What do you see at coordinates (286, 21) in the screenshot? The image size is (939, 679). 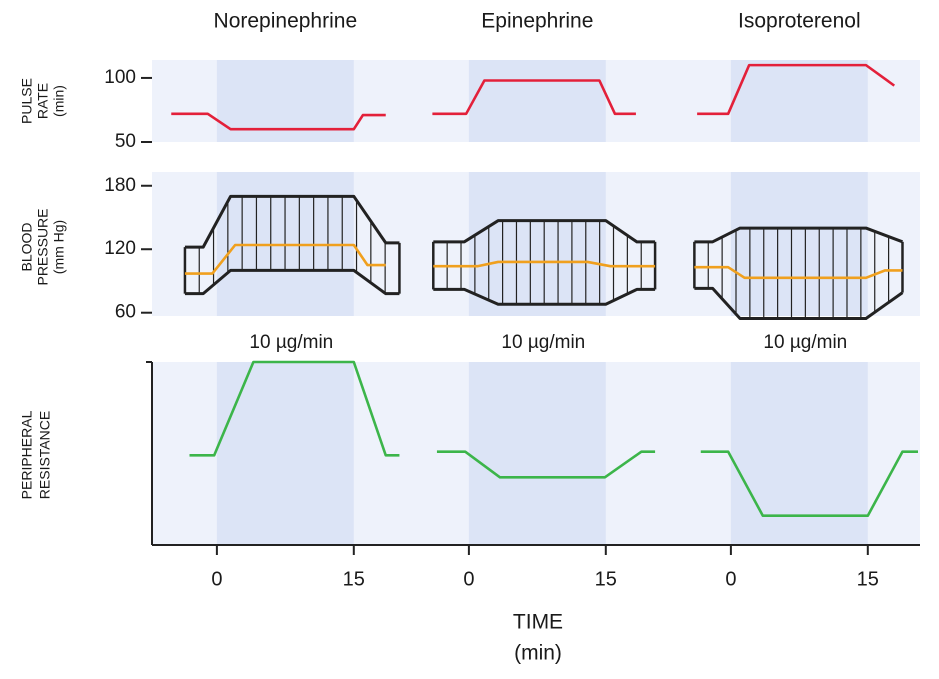 I see `column-title: Norepinephrine` at bounding box center [286, 21].